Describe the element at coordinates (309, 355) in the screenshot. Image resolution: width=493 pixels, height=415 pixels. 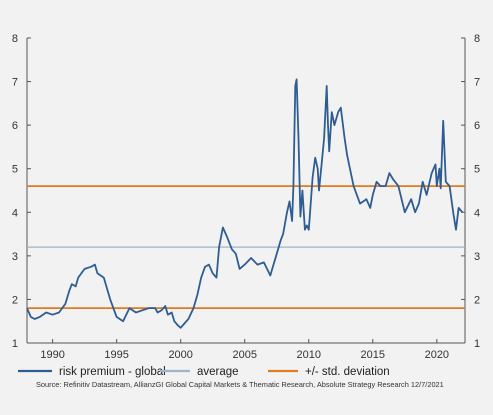
I see `x-tick-label: 2010` at that location.